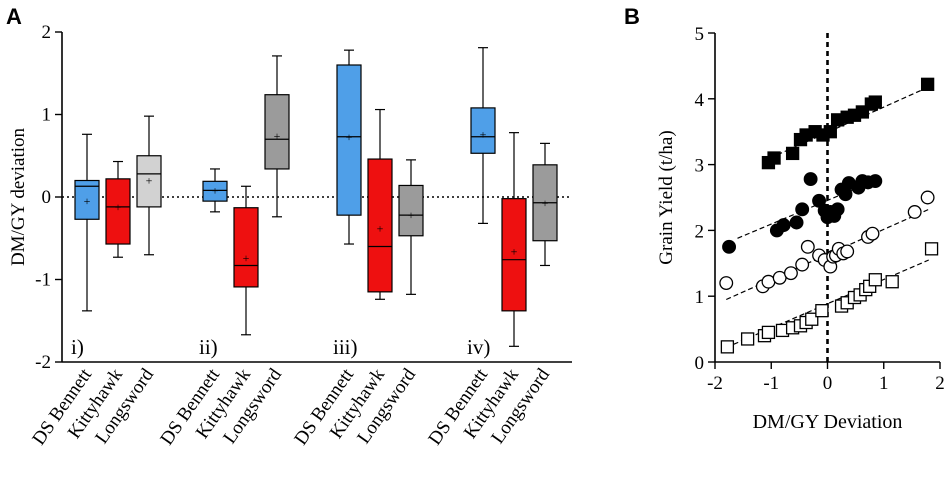 The image size is (949, 477). I want to click on x-tick-label: -1, so click(771, 383).